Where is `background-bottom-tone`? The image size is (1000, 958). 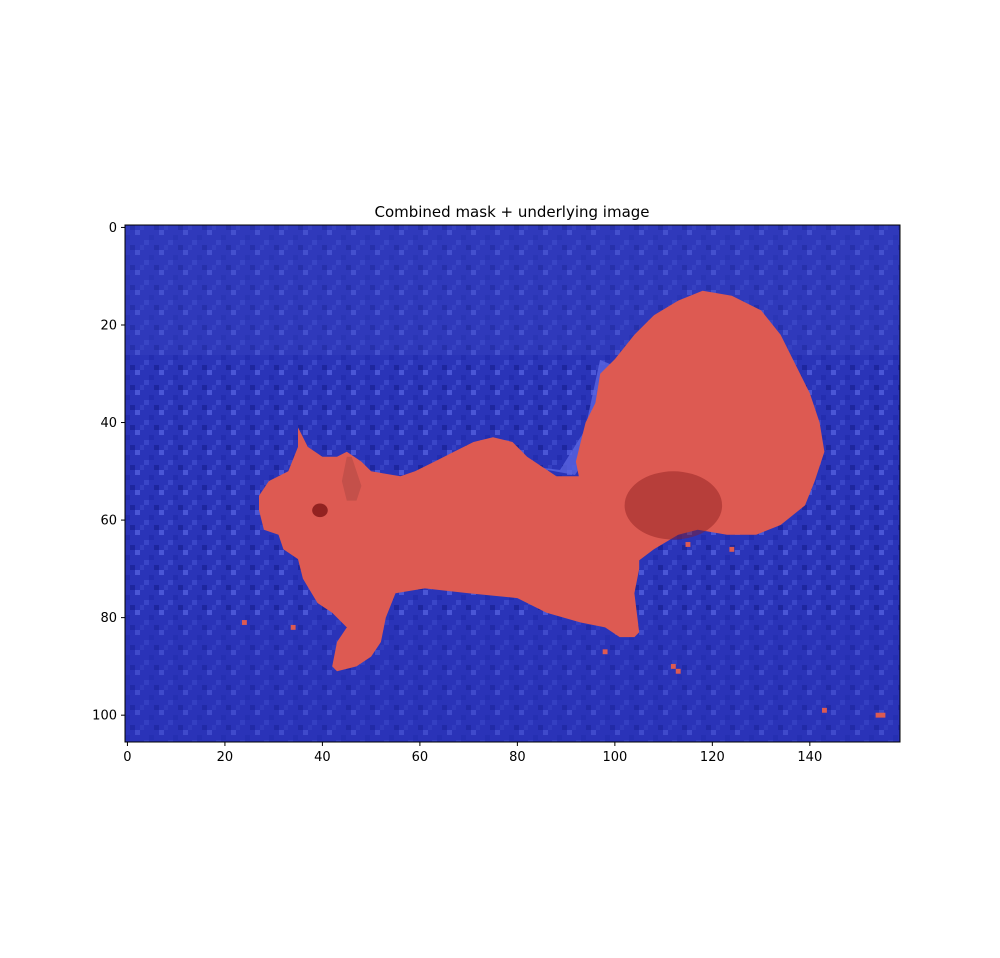 background-bottom-tone is located at coordinates (512, 681).